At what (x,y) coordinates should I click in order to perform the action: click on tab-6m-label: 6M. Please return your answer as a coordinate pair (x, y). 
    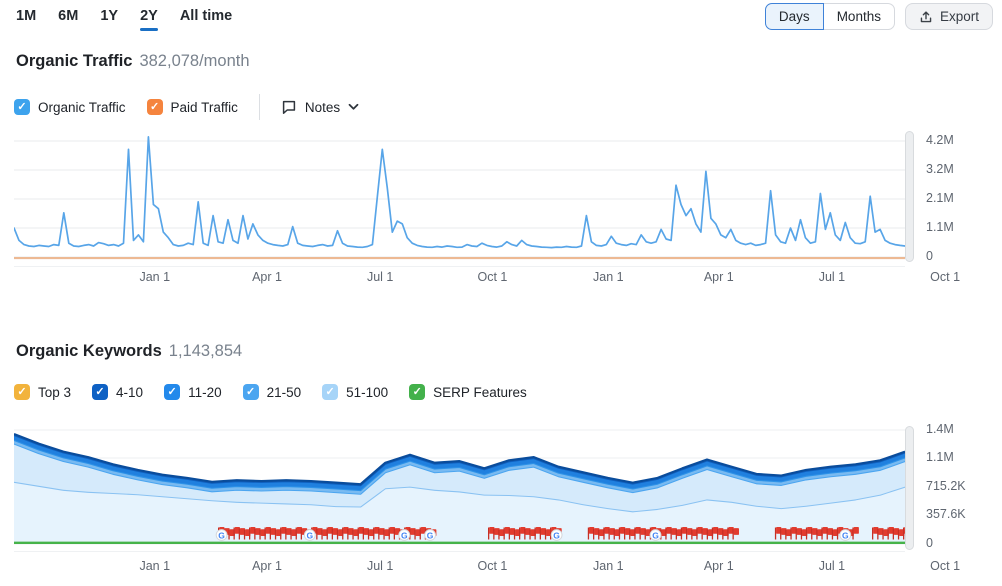
    Looking at the image, I should click on (68, 16).